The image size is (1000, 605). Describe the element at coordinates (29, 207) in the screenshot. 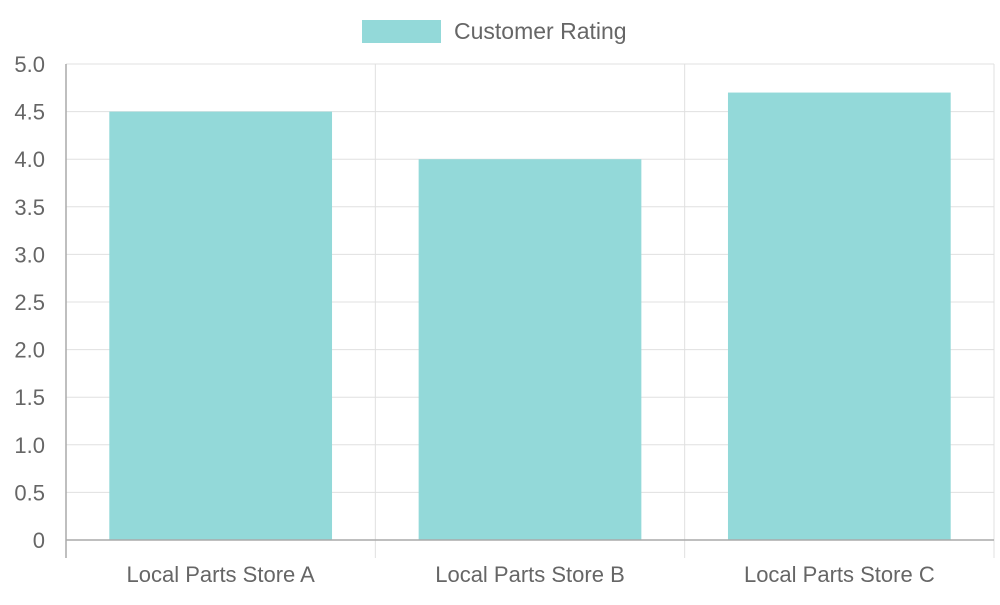

I see `y-tick-label: 3.5` at that location.